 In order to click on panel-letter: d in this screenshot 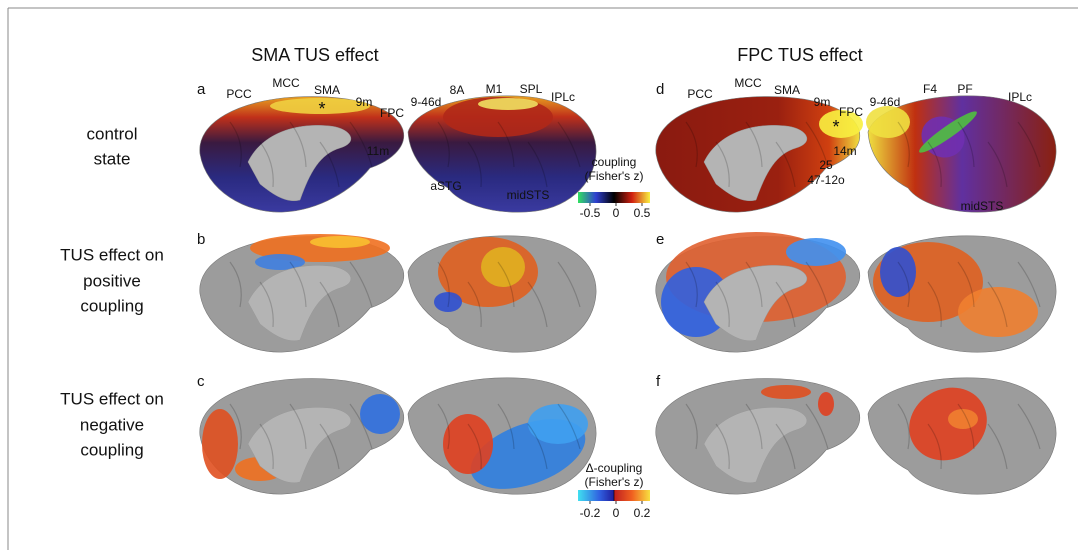, I will do `click(660, 89)`.